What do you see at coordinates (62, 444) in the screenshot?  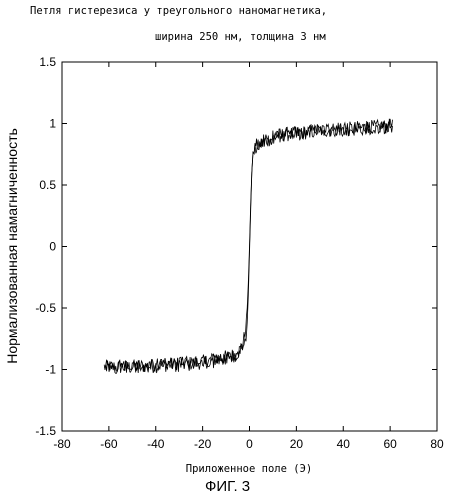 I see `x-tick-label: -80` at bounding box center [62, 444].